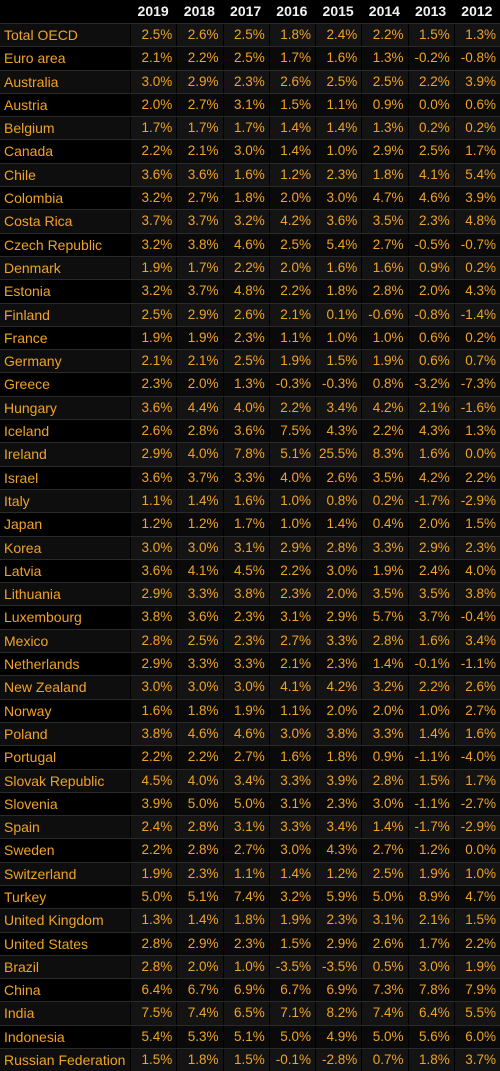  I want to click on growth-value: 8.2%, so click(338, 1013).